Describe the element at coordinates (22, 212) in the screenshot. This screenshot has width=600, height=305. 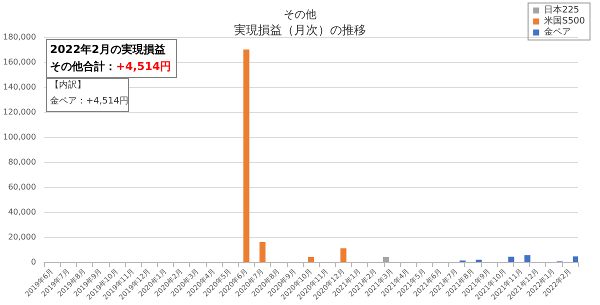
I see `y-tick-label: 40,000` at that location.